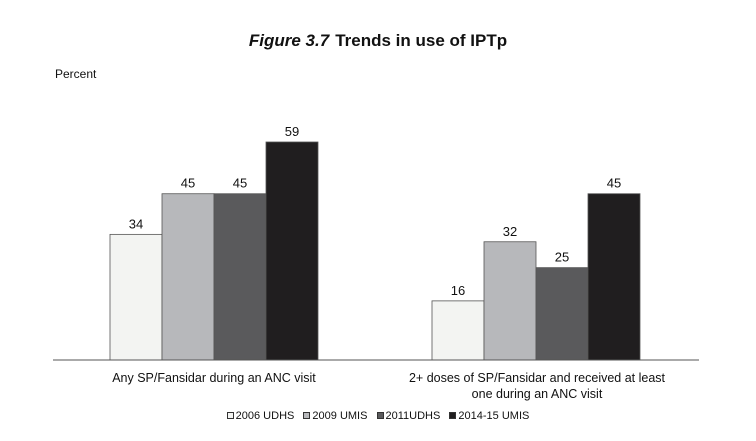 The image size is (756, 441). What do you see at coordinates (230, 415) in the screenshot?
I see `legend-swatch-2006` at bounding box center [230, 415].